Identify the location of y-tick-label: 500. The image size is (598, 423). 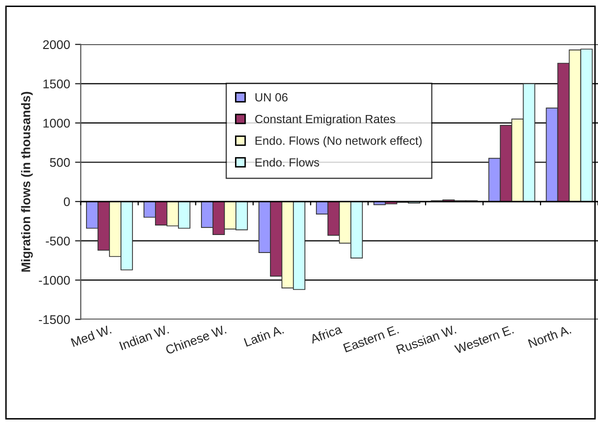
(60, 162).